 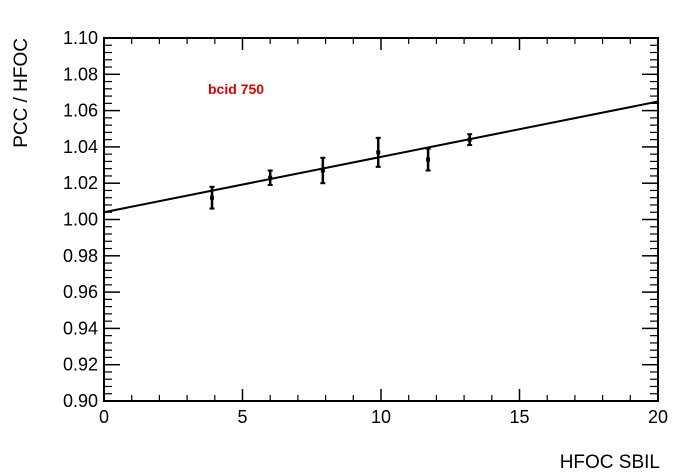 I want to click on y-tick-label: 0.90, so click(x=80, y=401).